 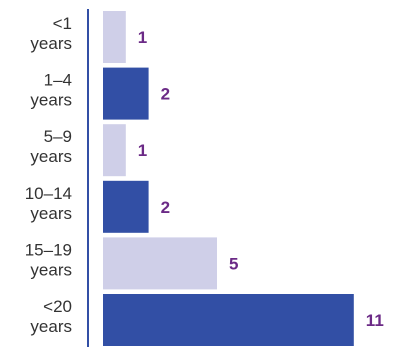 I want to click on value-label-4: 5, so click(x=233, y=263).